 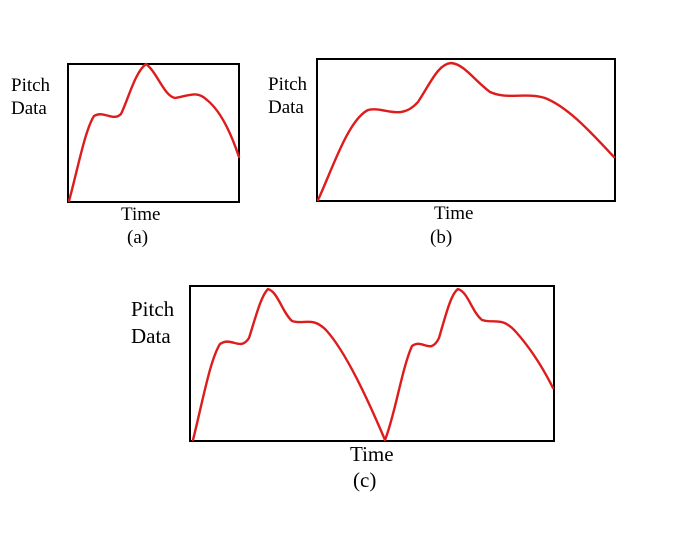 I want to click on panel-a-frame, so click(x=153, y=133).